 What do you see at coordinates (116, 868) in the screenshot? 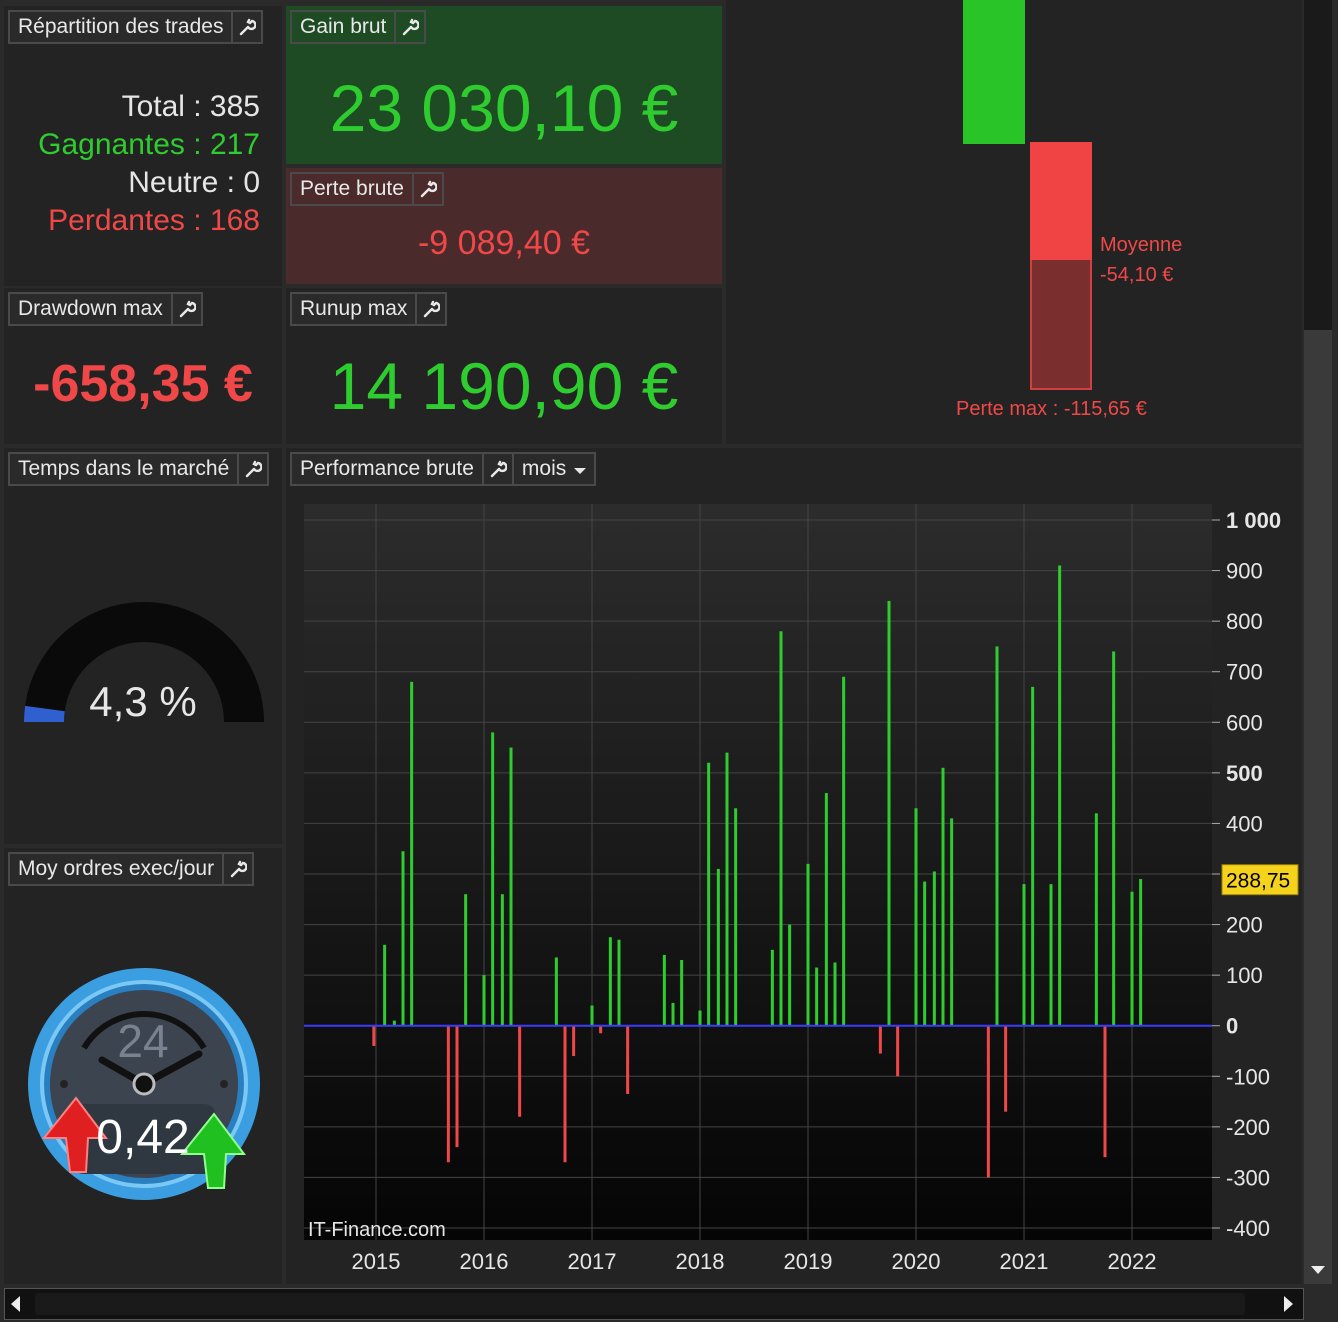
I see `ordres-title: Moy ordres exec/jour` at bounding box center [116, 868].